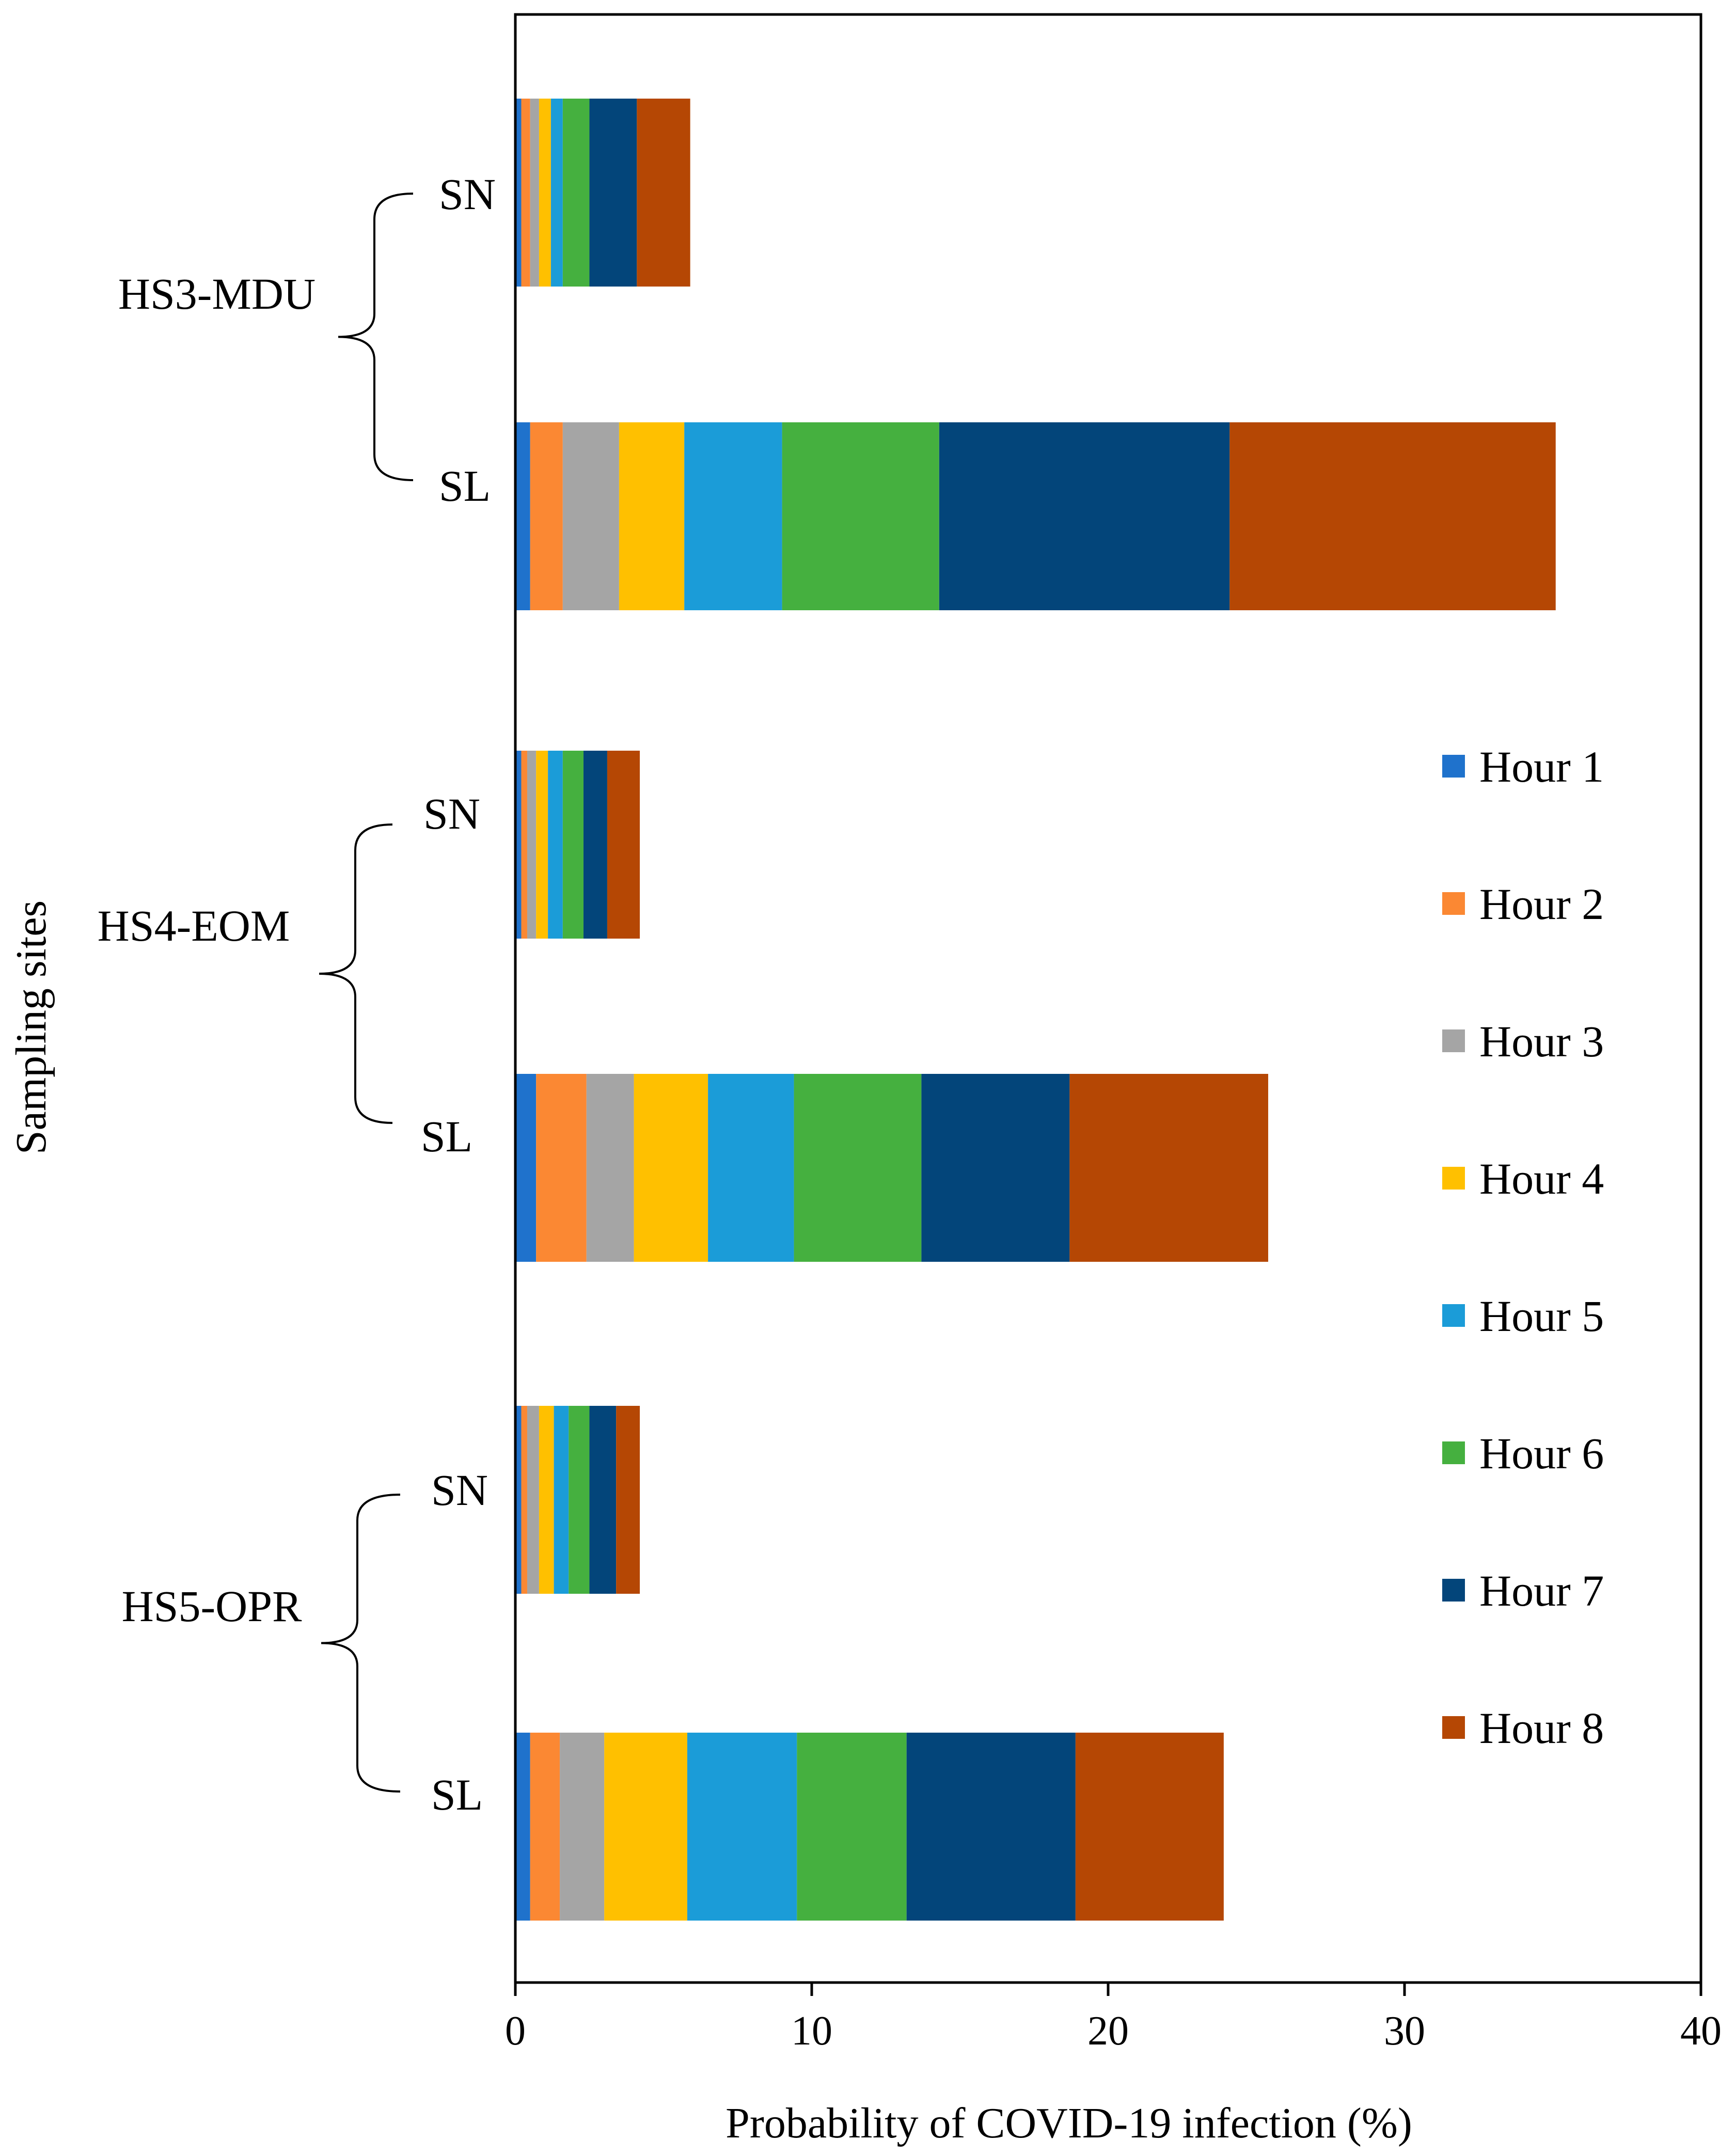 The height and width of the screenshot is (2156, 1735). What do you see at coordinates (457, 1795) in the screenshot?
I see `category-label-hs5-opr-sl: SL` at bounding box center [457, 1795].